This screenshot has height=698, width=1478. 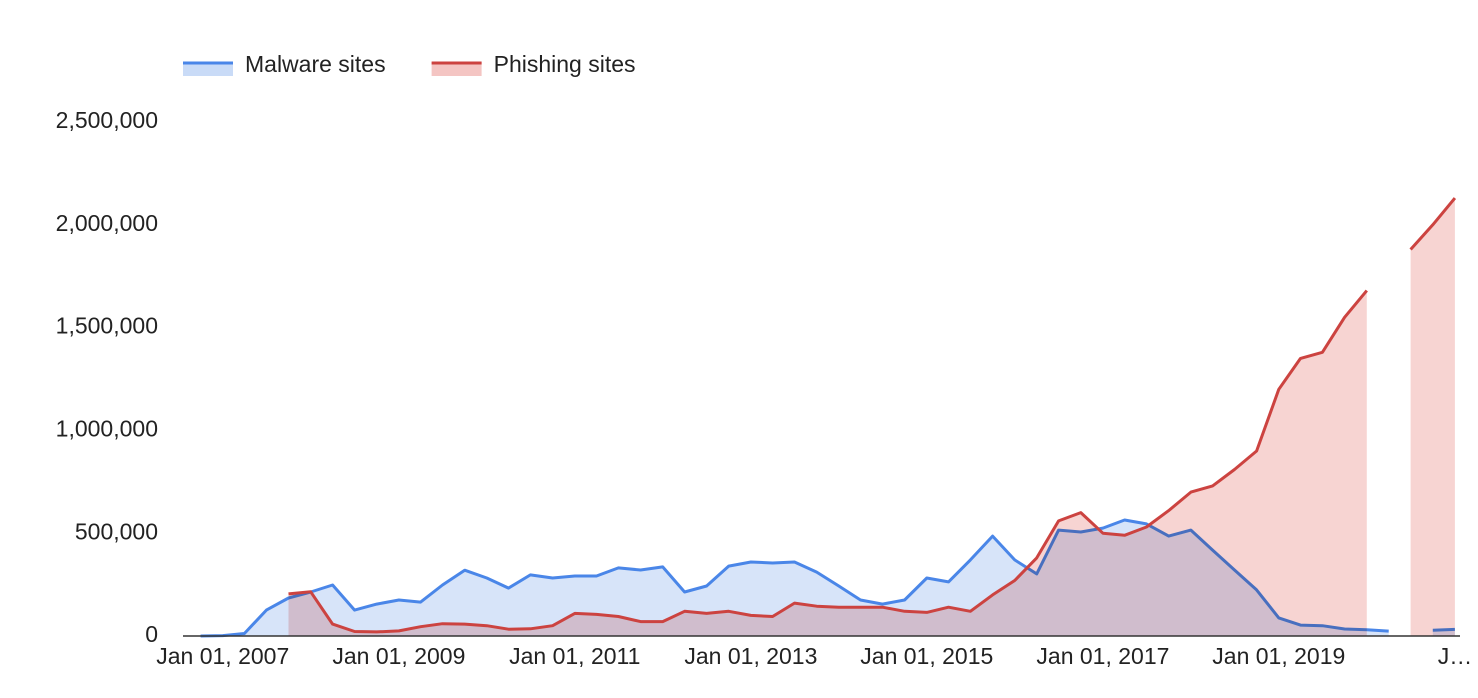 I want to click on x-tick-label: Jan 01, 2015, so click(x=926, y=656).